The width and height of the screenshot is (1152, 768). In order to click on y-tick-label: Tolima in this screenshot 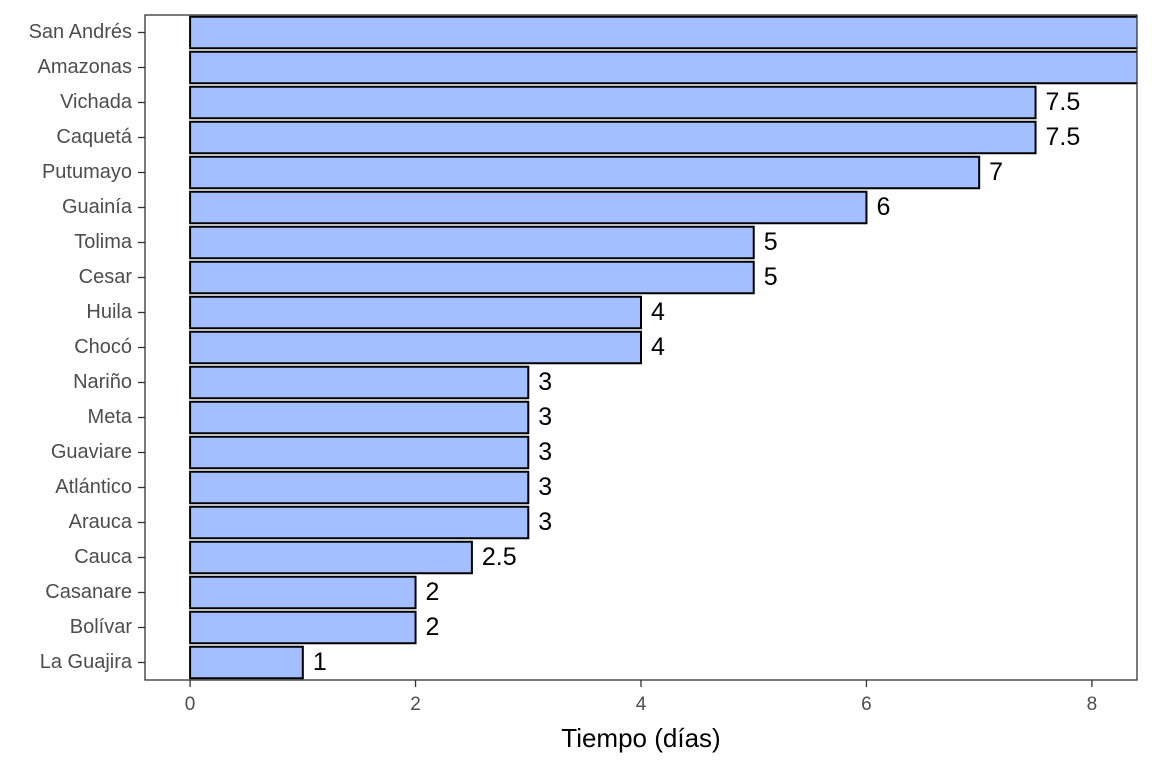, I will do `click(103, 242)`.